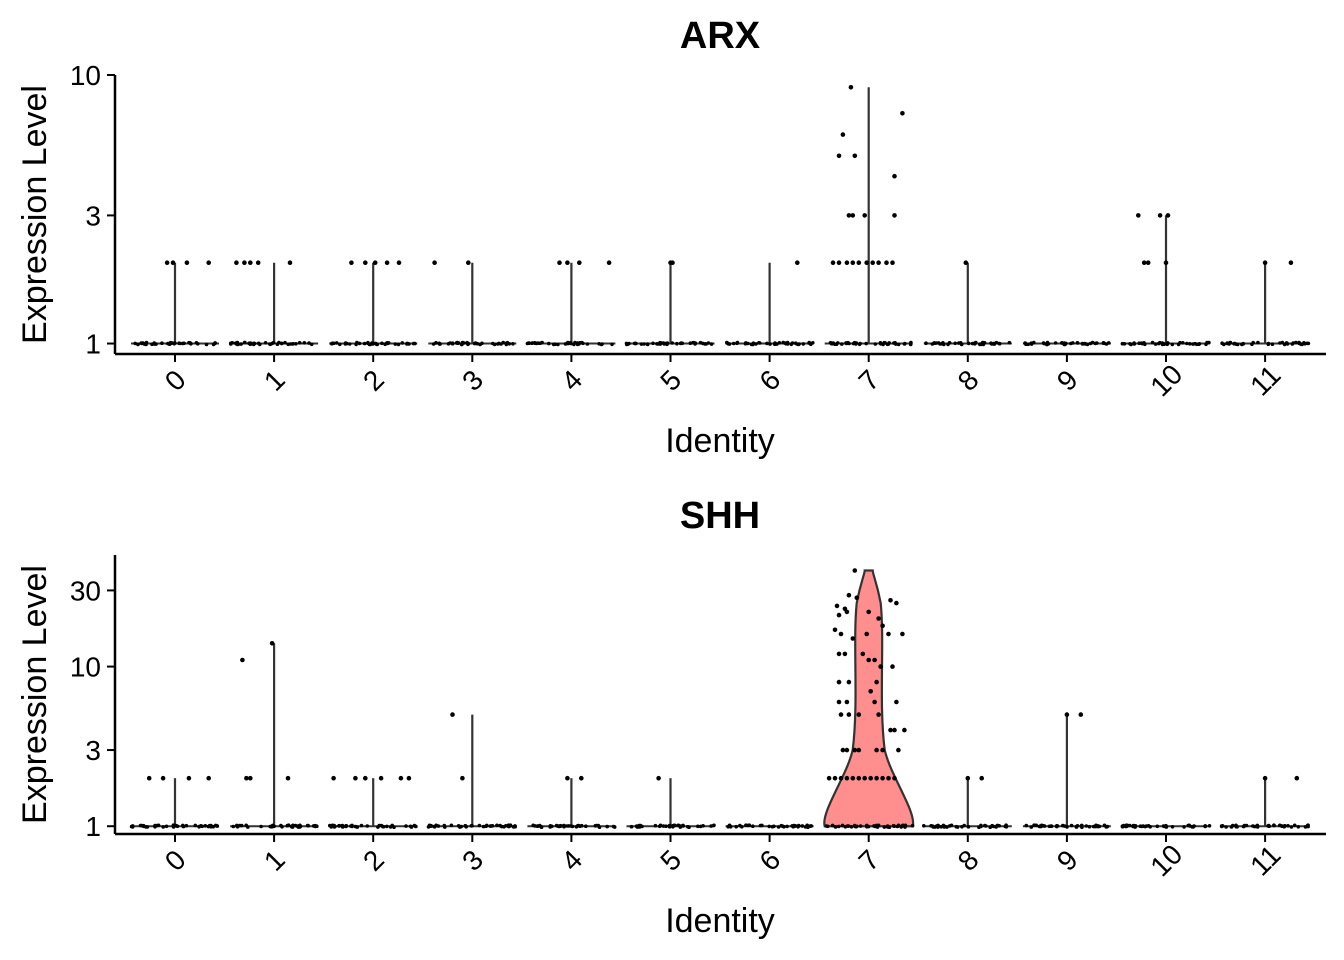 The width and height of the screenshot is (1344, 960). Describe the element at coordinates (472, 380) in the screenshot. I see `x-tick-label: 3` at that location.